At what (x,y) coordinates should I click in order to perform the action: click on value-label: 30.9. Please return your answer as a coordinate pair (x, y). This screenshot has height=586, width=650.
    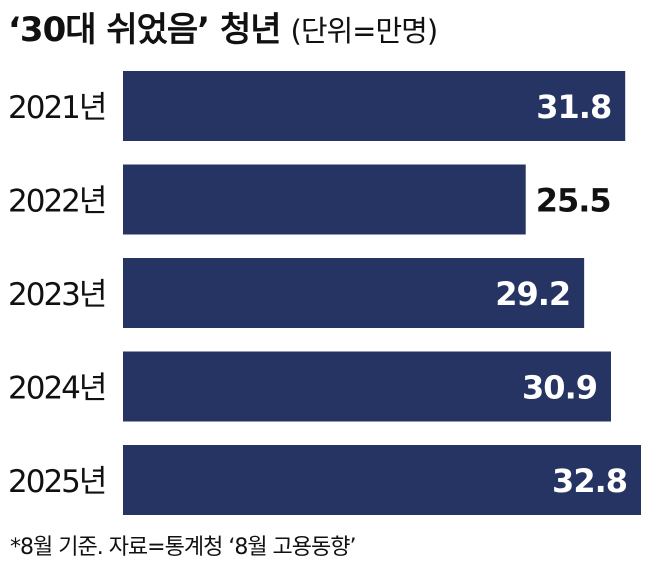
    Looking at the image, I should click on (559, 388).